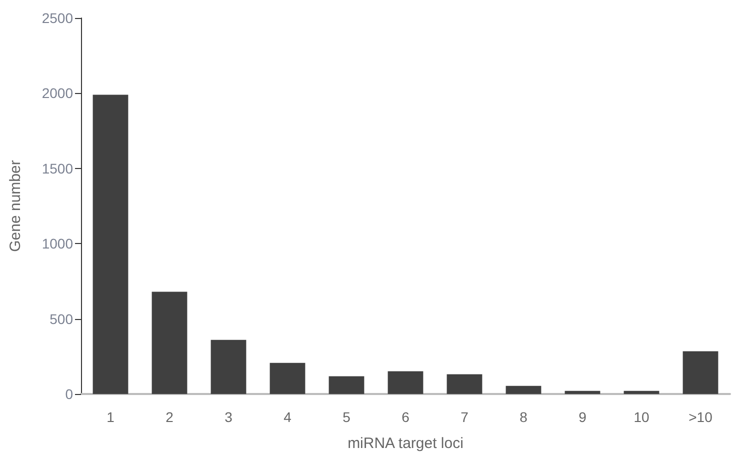 The image size is (742, 464). What do you see at coordinates (58, 168) in the screenshot?
I see `y-tick-label: 1500` at bounding box center [58, 168].